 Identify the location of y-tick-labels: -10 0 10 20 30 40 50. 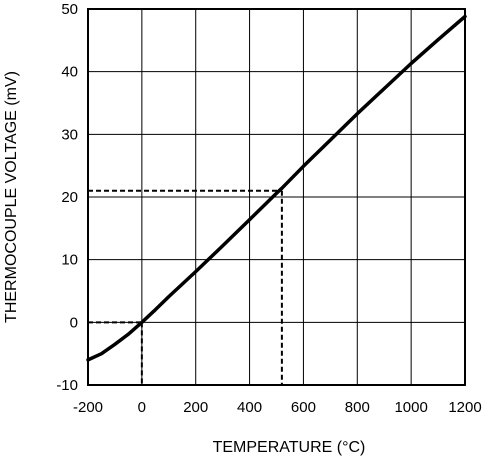
(67, 197).